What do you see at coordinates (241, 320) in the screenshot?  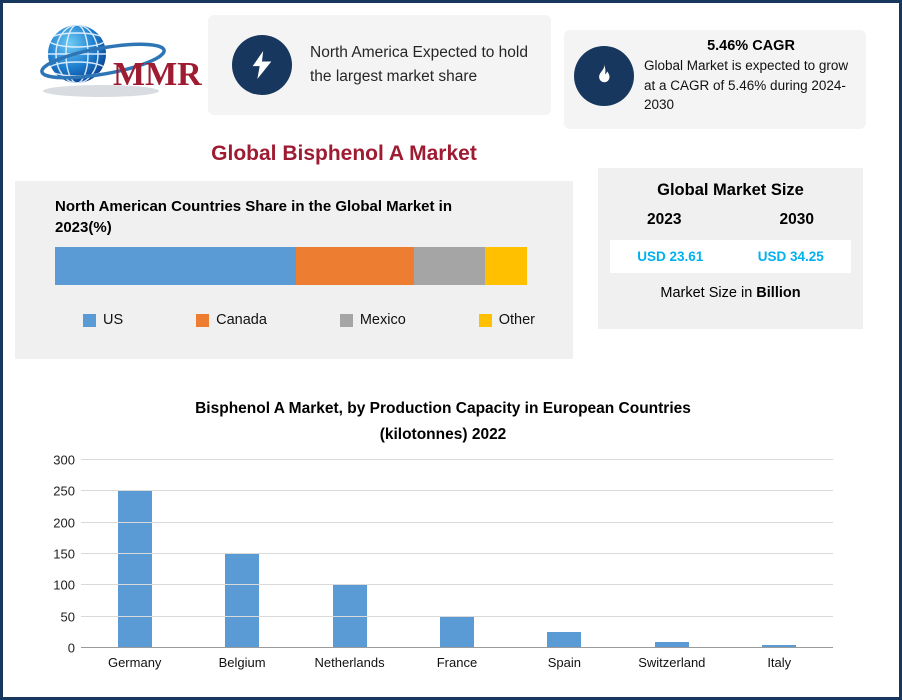 I see `legend-label: Canada` at bounding box center [241, 320].